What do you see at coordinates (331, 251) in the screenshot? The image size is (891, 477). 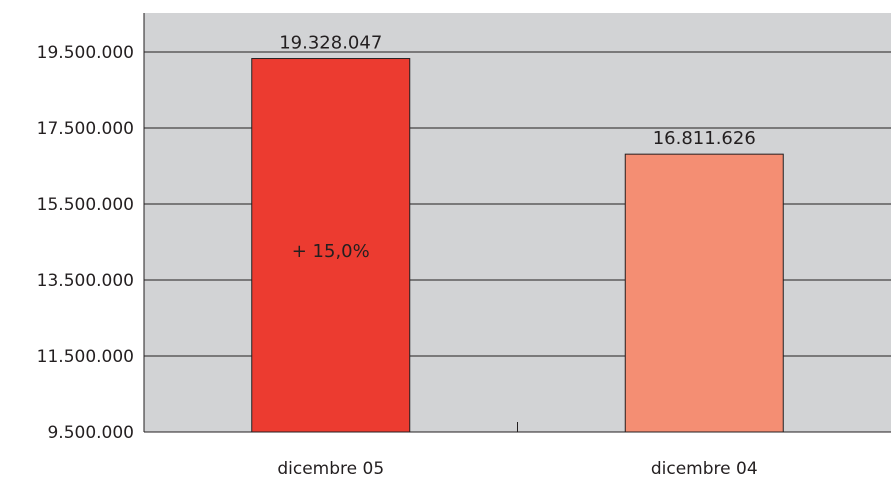 I see `growth-annotation: + 15,0%` at bounding box center [331, 251].